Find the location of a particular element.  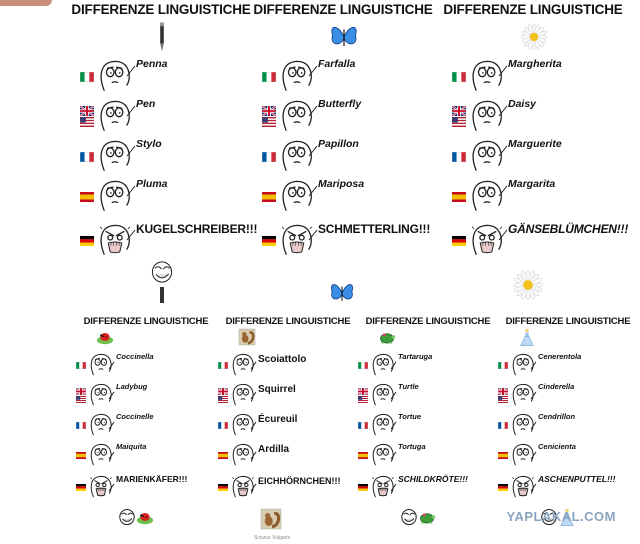

word-de: MARIENKÄFER!!! is located at coordinates (152, 479).